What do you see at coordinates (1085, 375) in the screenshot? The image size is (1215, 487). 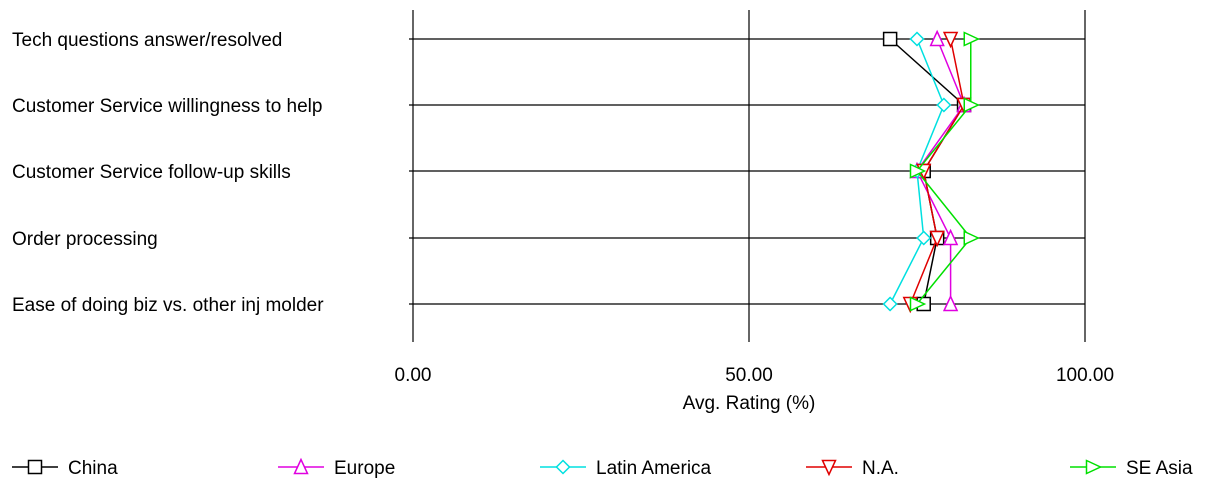 I see `x-tick-label: 100.00` at bounding box center [1085, 375].